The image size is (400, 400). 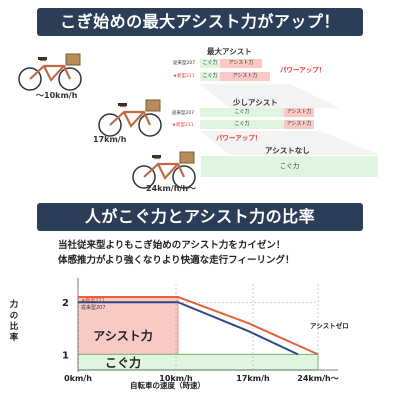 I want to click on series-label: ★新型211, so click(x=93, y=300).